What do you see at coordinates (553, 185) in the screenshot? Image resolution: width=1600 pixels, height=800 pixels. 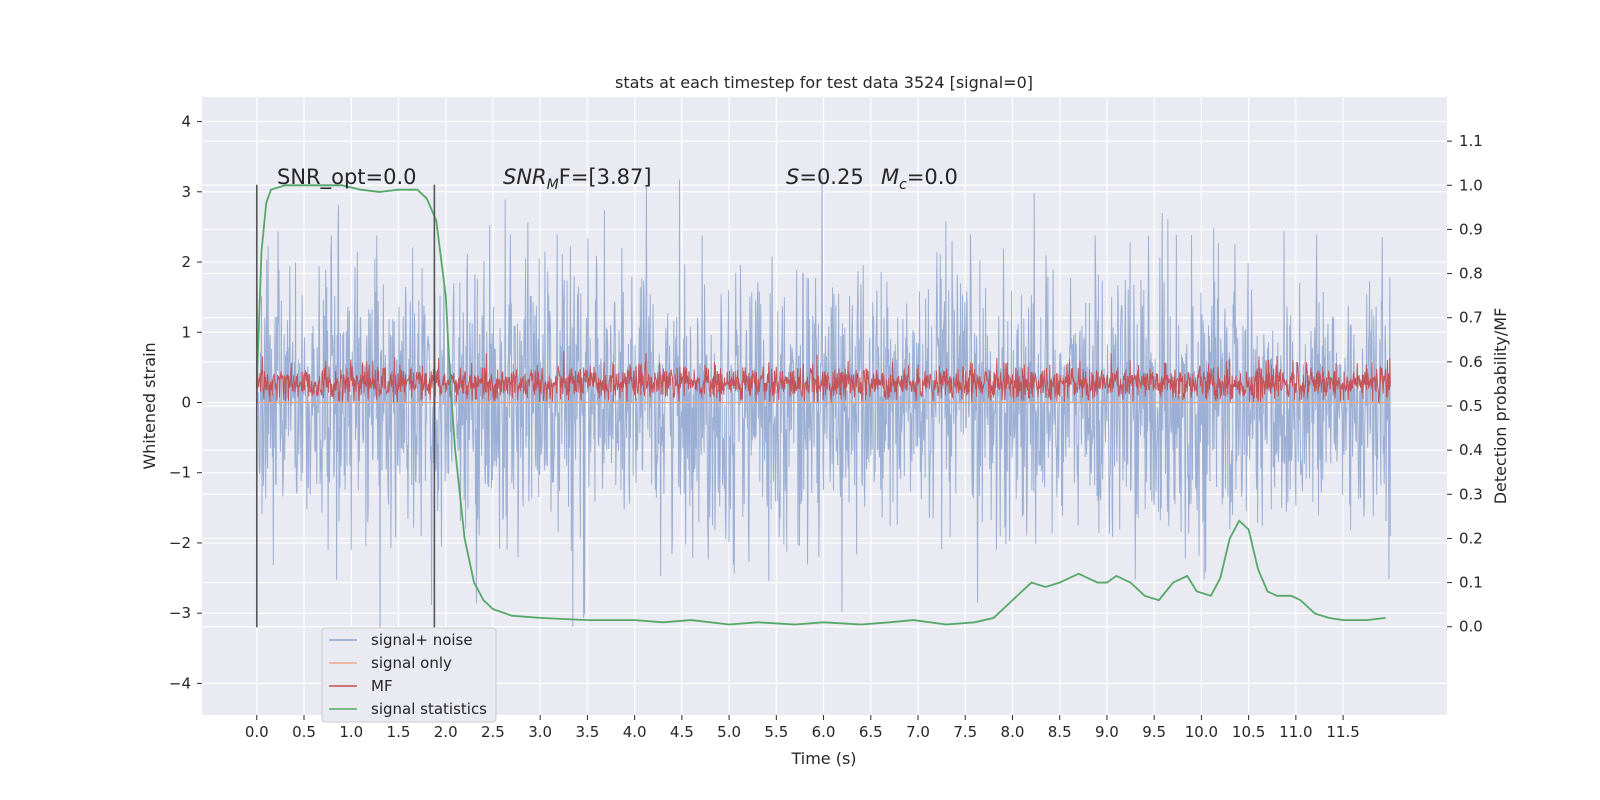 I see `snr-mf-sub: M` at bounding box center [553, 185].